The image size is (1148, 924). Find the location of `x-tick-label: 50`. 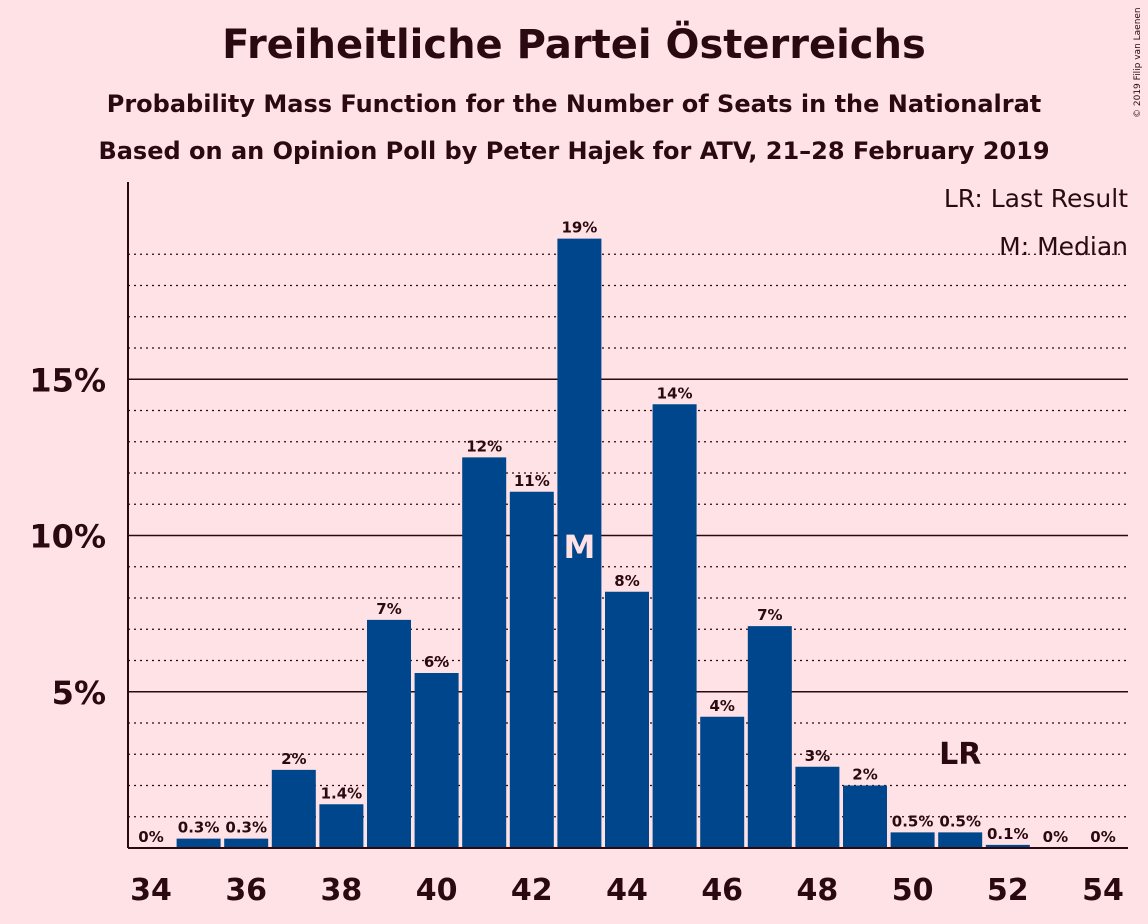

x-tick-label: 50 is located at coordinates (913, 890).